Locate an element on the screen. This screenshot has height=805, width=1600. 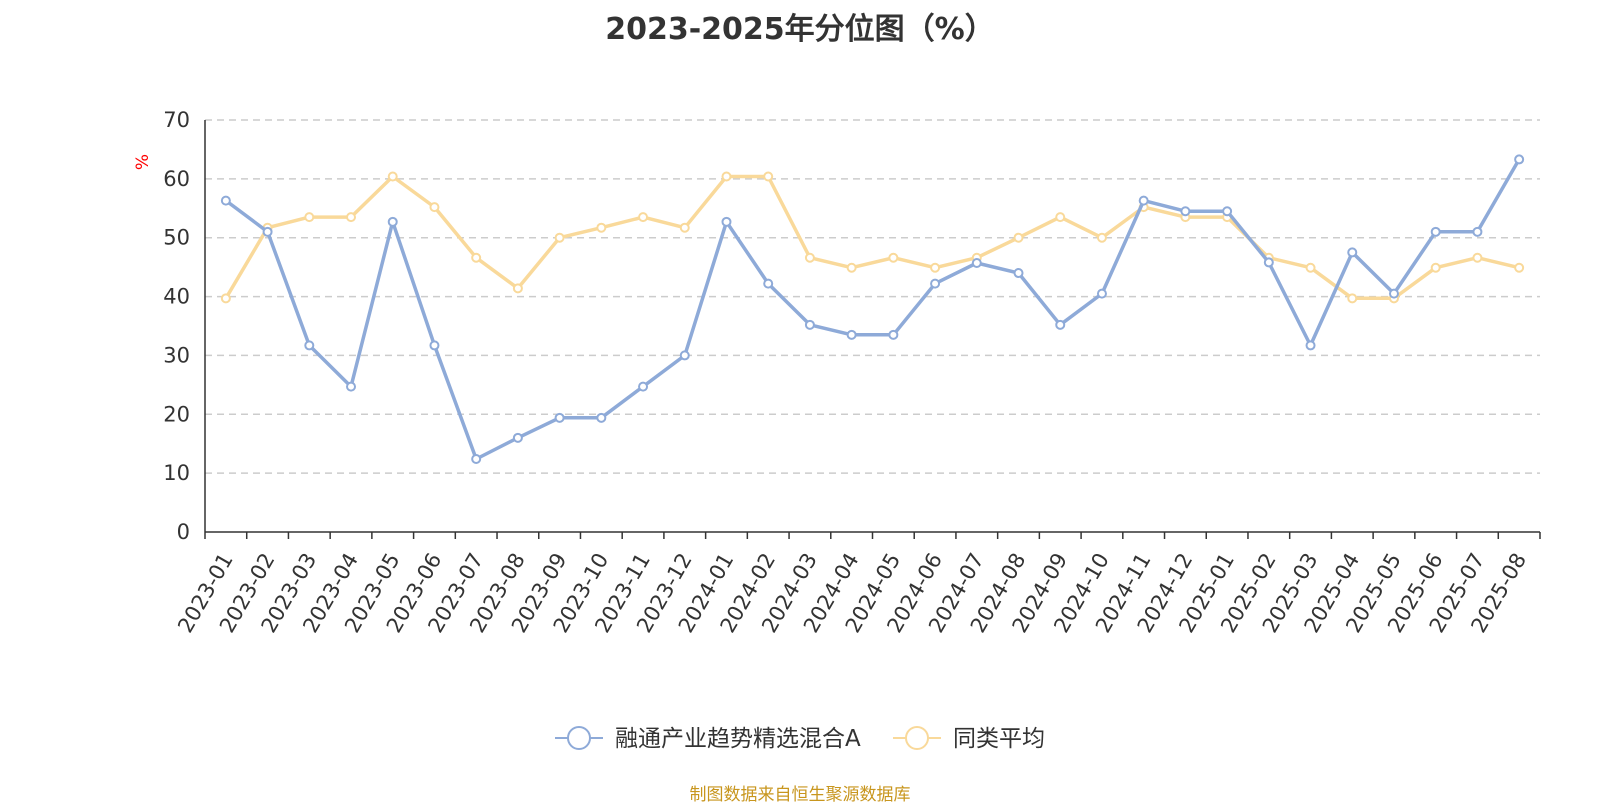
y-tick-label: 20 is located at coordinates (176, 414).